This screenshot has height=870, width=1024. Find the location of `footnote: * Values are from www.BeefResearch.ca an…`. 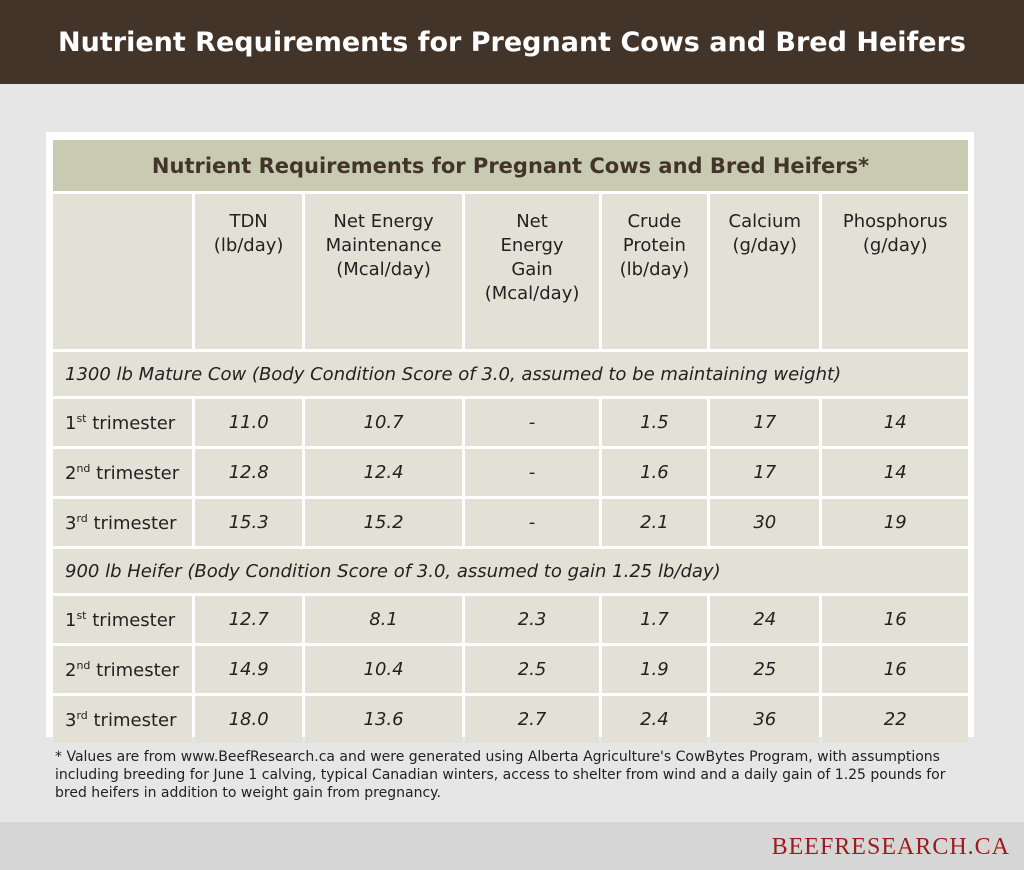

footnote: * Values are from www.BeefResearch.ca an… is located at coordinates (500, 775).